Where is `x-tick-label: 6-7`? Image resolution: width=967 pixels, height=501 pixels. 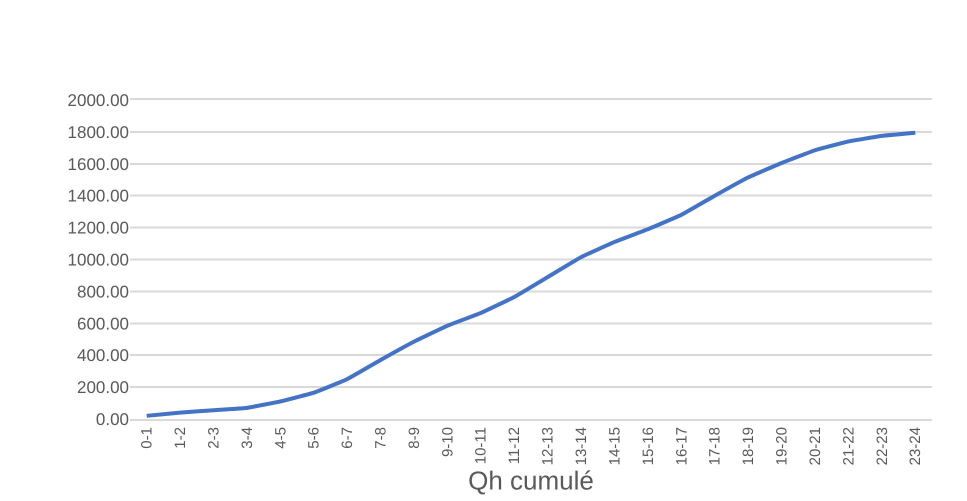
x-tick-label: 6-7 is located at coordinates (347, 438).